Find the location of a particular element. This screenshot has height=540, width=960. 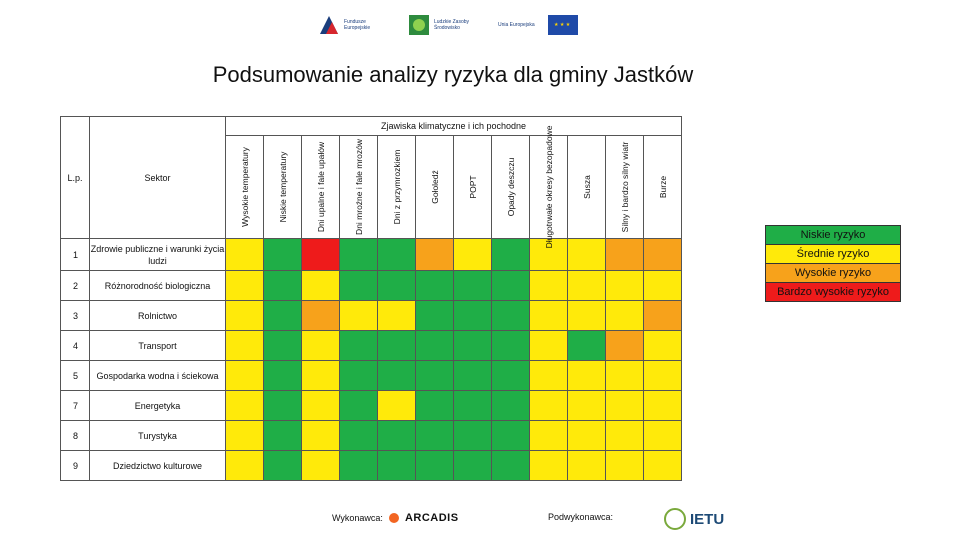

table-row: 1 Zdrowie publiczne i warunki życia ludzi is located at coordinates (371, 254).